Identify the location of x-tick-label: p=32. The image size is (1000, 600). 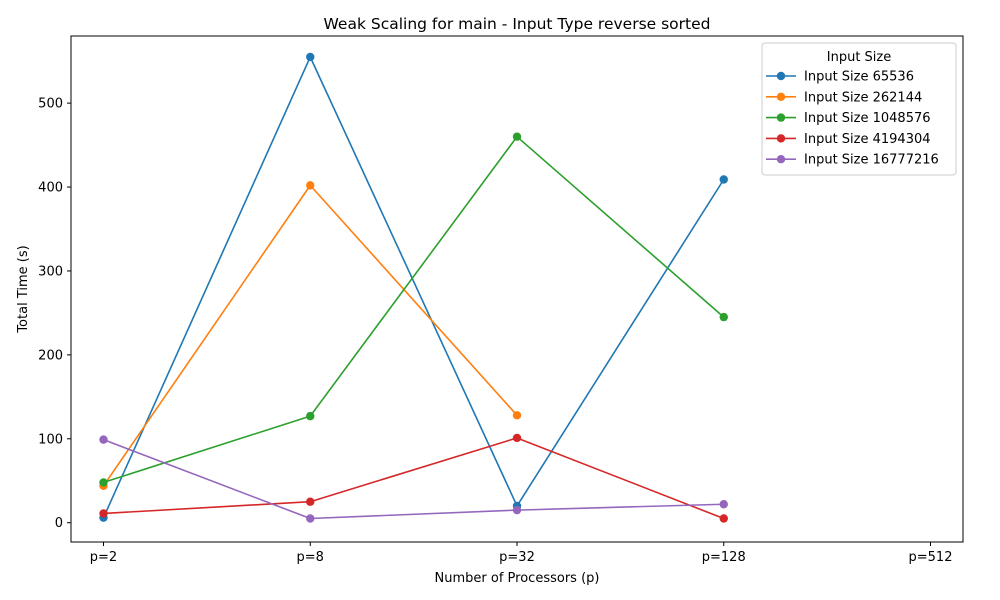
(517, 557).